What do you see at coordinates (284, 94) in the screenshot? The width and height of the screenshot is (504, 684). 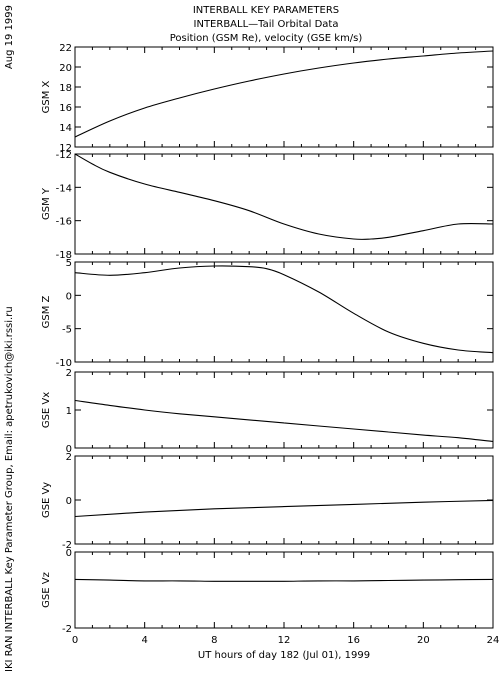 I see `panel-1-series-line` at bounding box center [284, 94].